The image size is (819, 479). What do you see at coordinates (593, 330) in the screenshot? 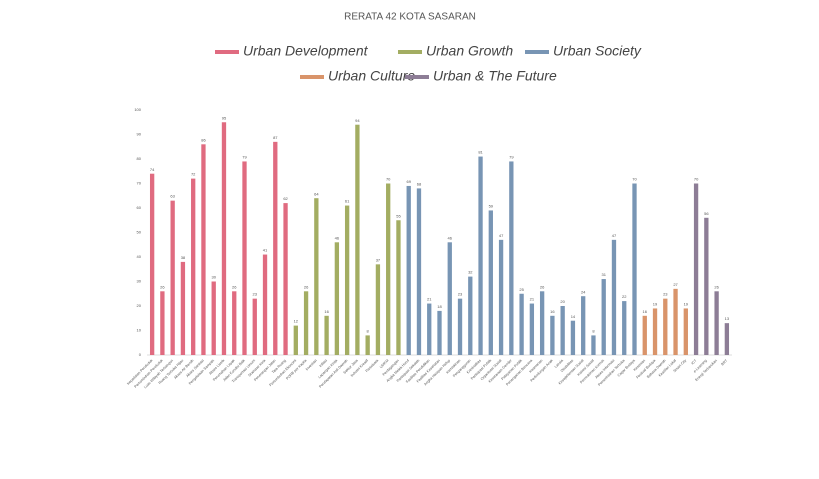
I see `value-label: 8` at bounding box center [593, 330].